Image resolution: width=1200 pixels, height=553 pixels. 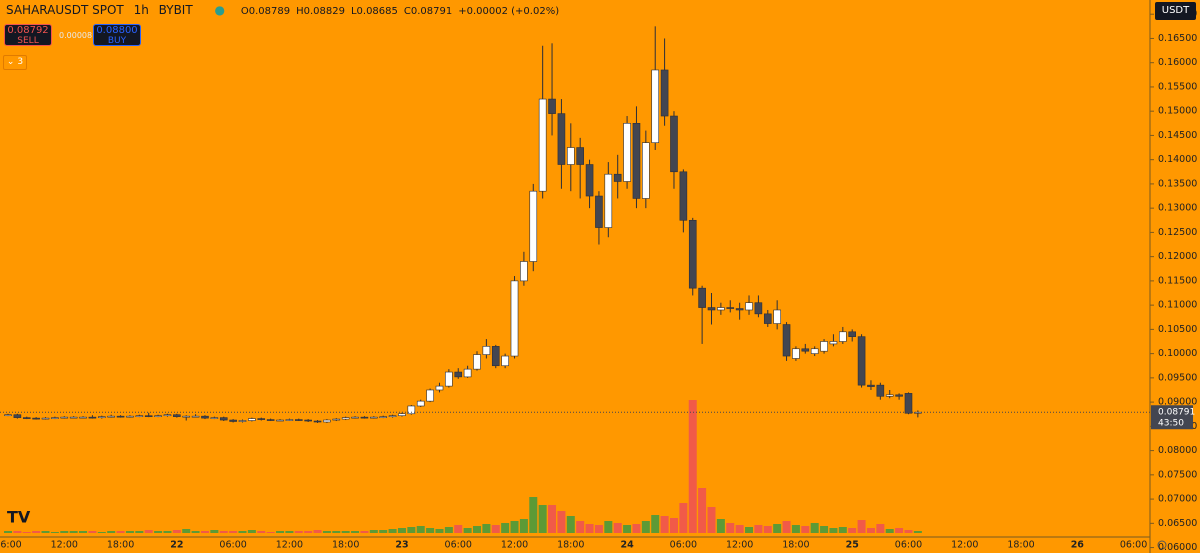 I want to click on y-tick-label: 0.10500, so click(x=1177, y=329).